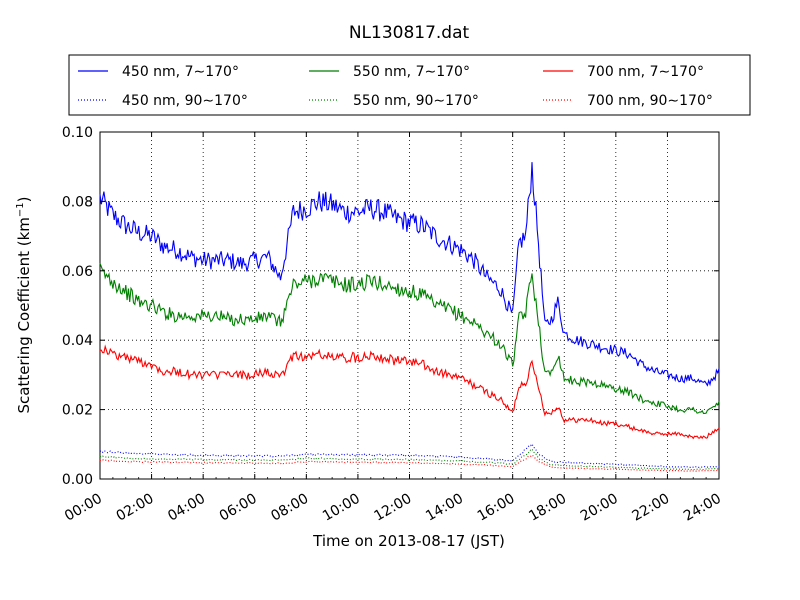  Describe the element at coordinates (650, 101) in the screenshot. I see `legend-label: 700 nm, 90∼170°` at that location.